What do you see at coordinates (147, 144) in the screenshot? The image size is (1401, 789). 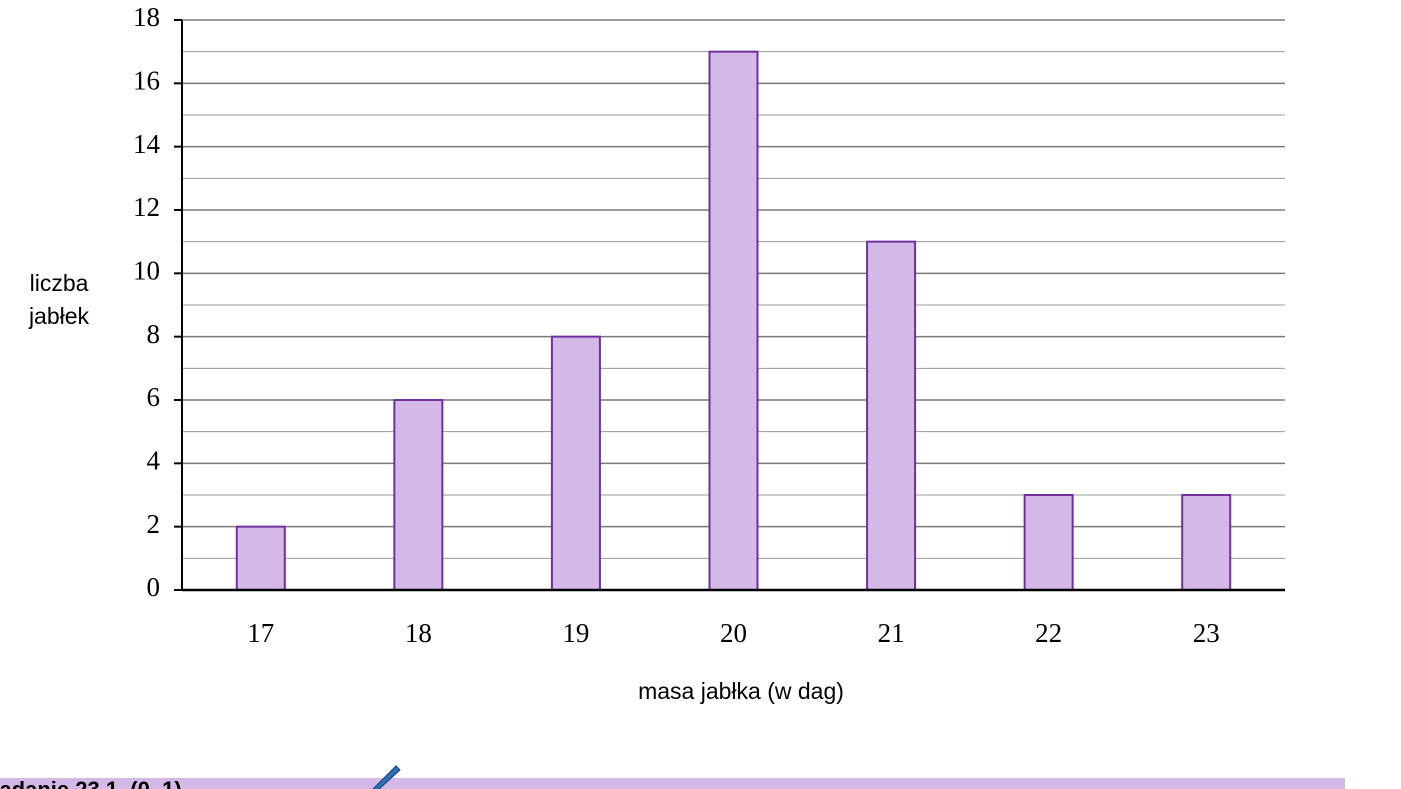 I see `y-tick-label: 14` at bounding box center [147, 144].